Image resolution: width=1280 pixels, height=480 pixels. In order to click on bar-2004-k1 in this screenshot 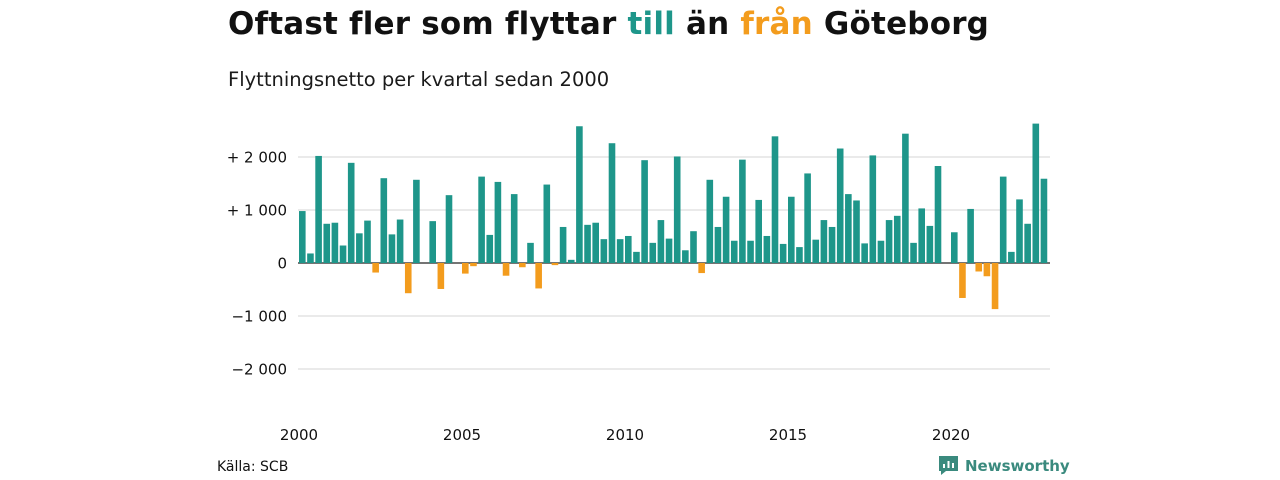, I will do `click(432, 242)`.